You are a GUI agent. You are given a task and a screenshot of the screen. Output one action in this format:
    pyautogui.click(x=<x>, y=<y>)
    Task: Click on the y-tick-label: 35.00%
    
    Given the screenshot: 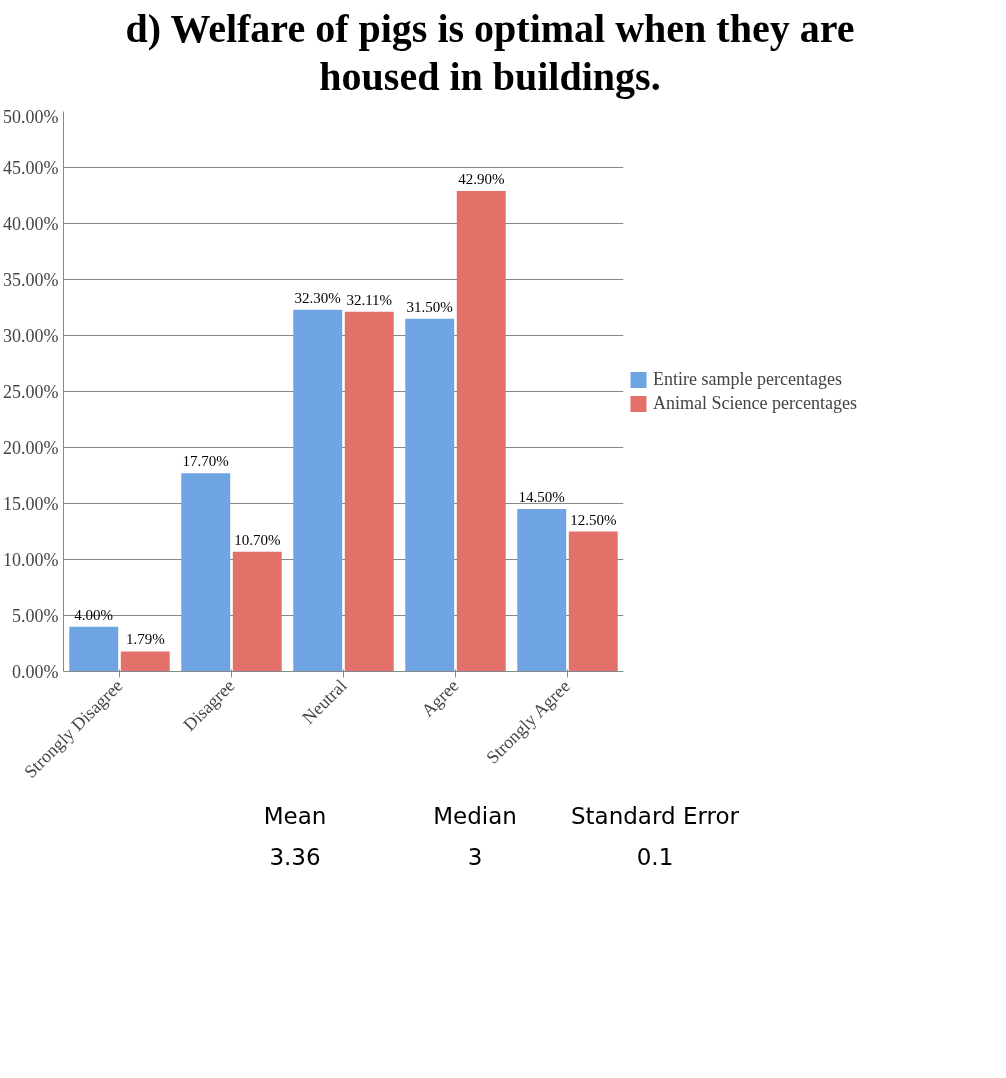 What is the action you would take?
    pyautogui.click(x=31, y=279)
    